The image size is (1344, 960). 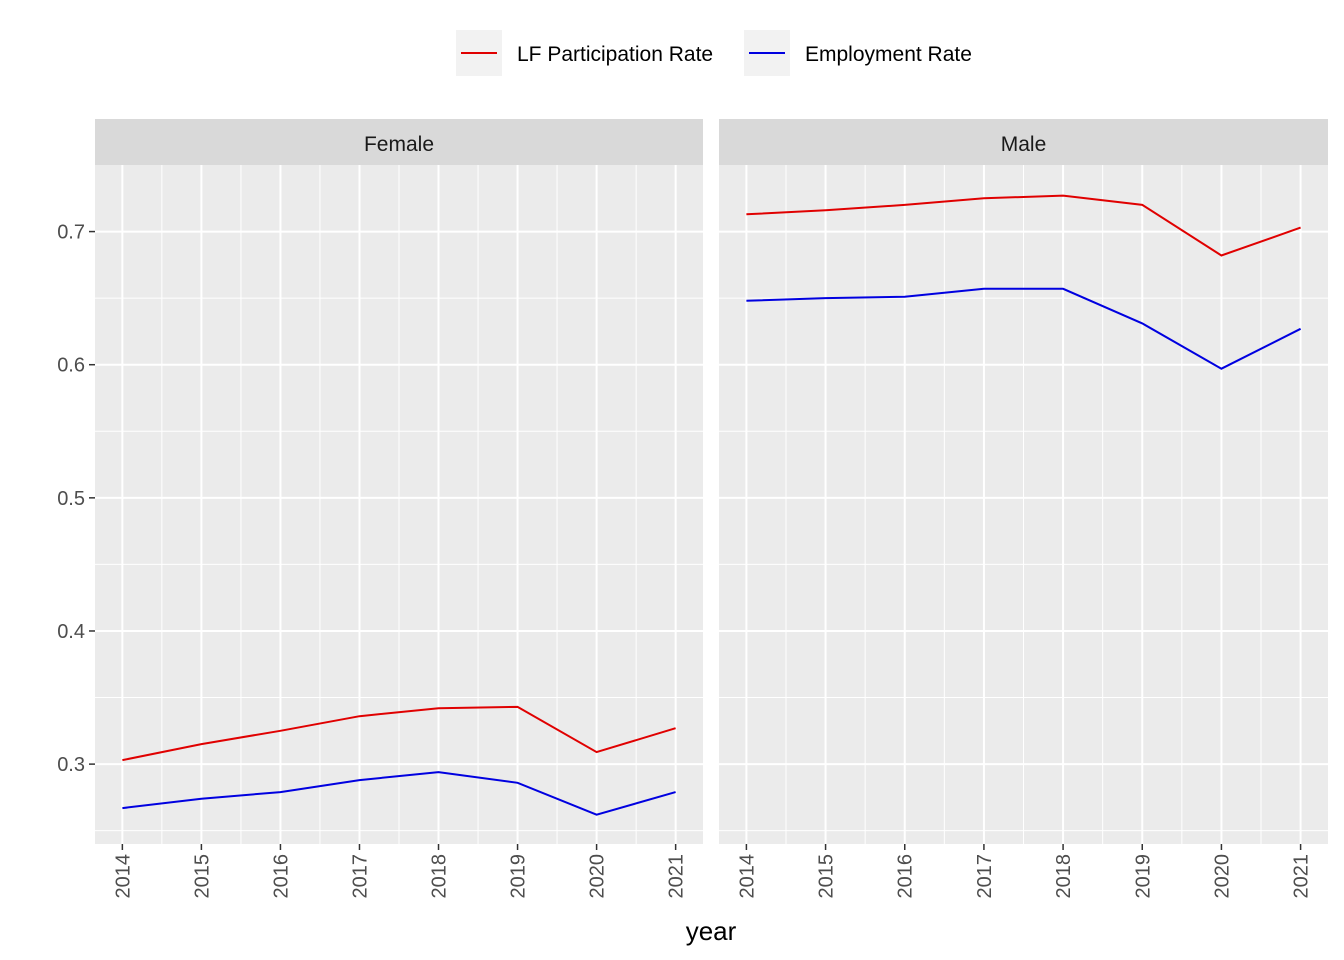 What do you see at coordinates (71, 499) in the screenshot?
I see `y-tick-label: 0.5` at bounding box center [71, 499].